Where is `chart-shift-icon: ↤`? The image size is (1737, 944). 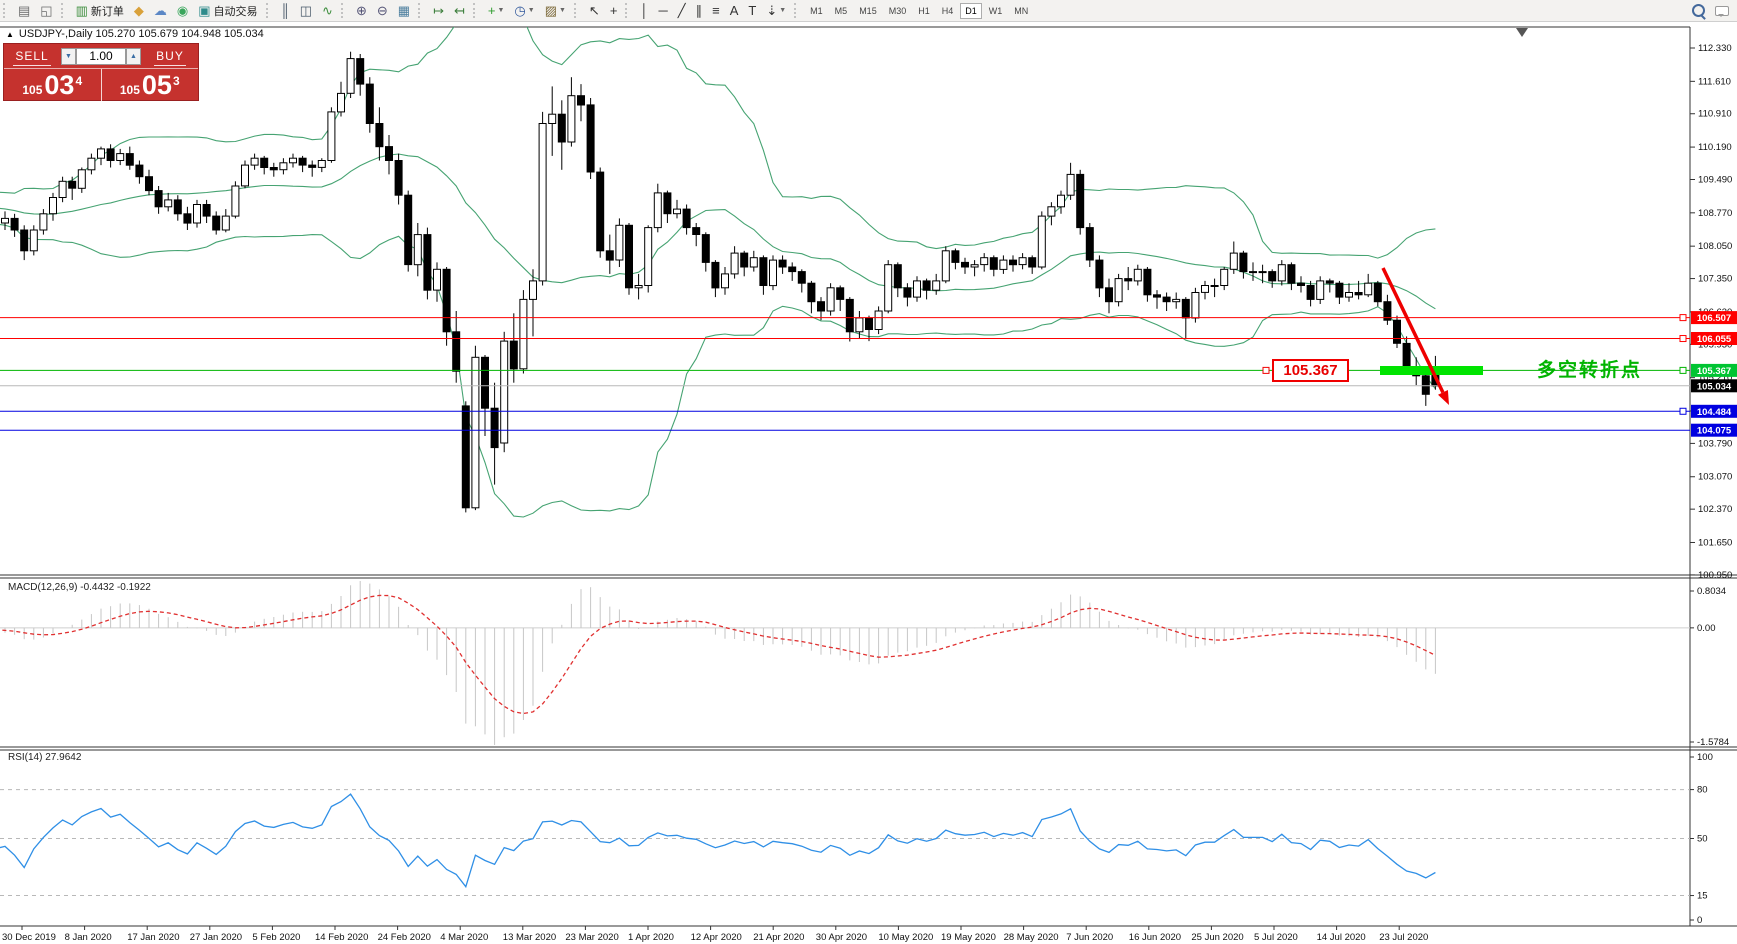
chart-shift-icon: ↤ is located at coordinates (459, 10).